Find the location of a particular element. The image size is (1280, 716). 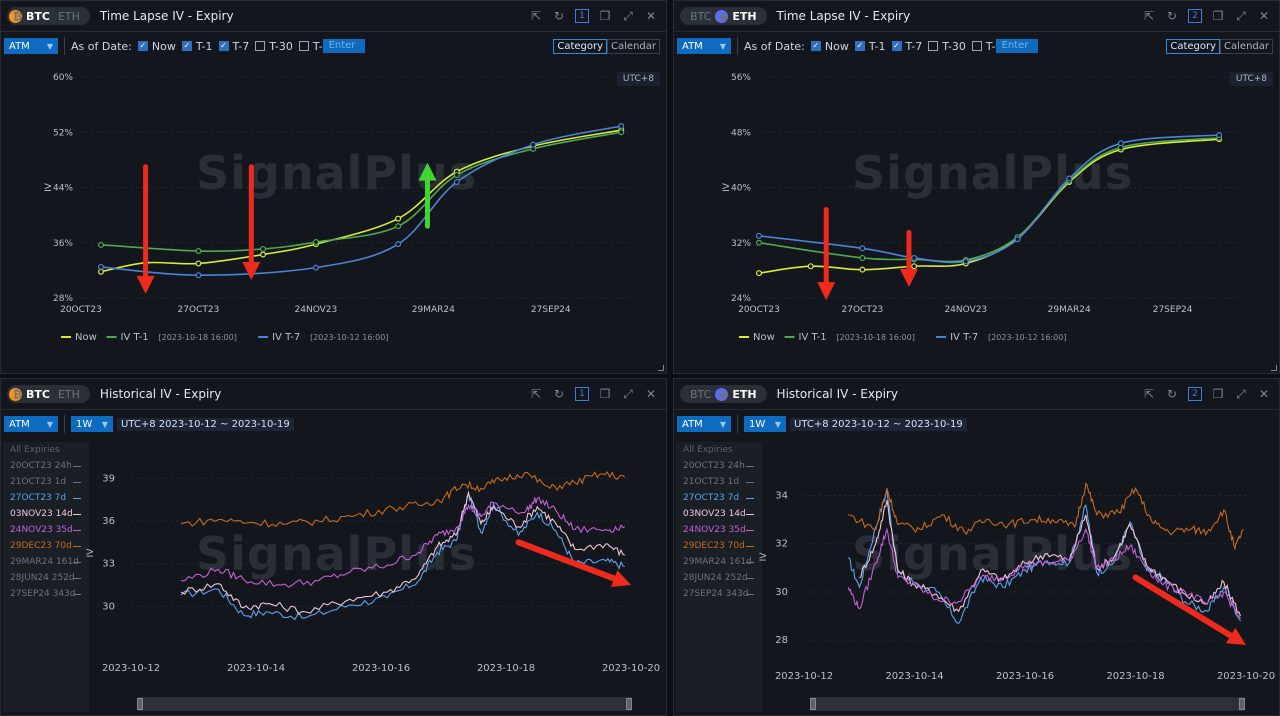

expiry-swatch is located at coordinates (77, 466).